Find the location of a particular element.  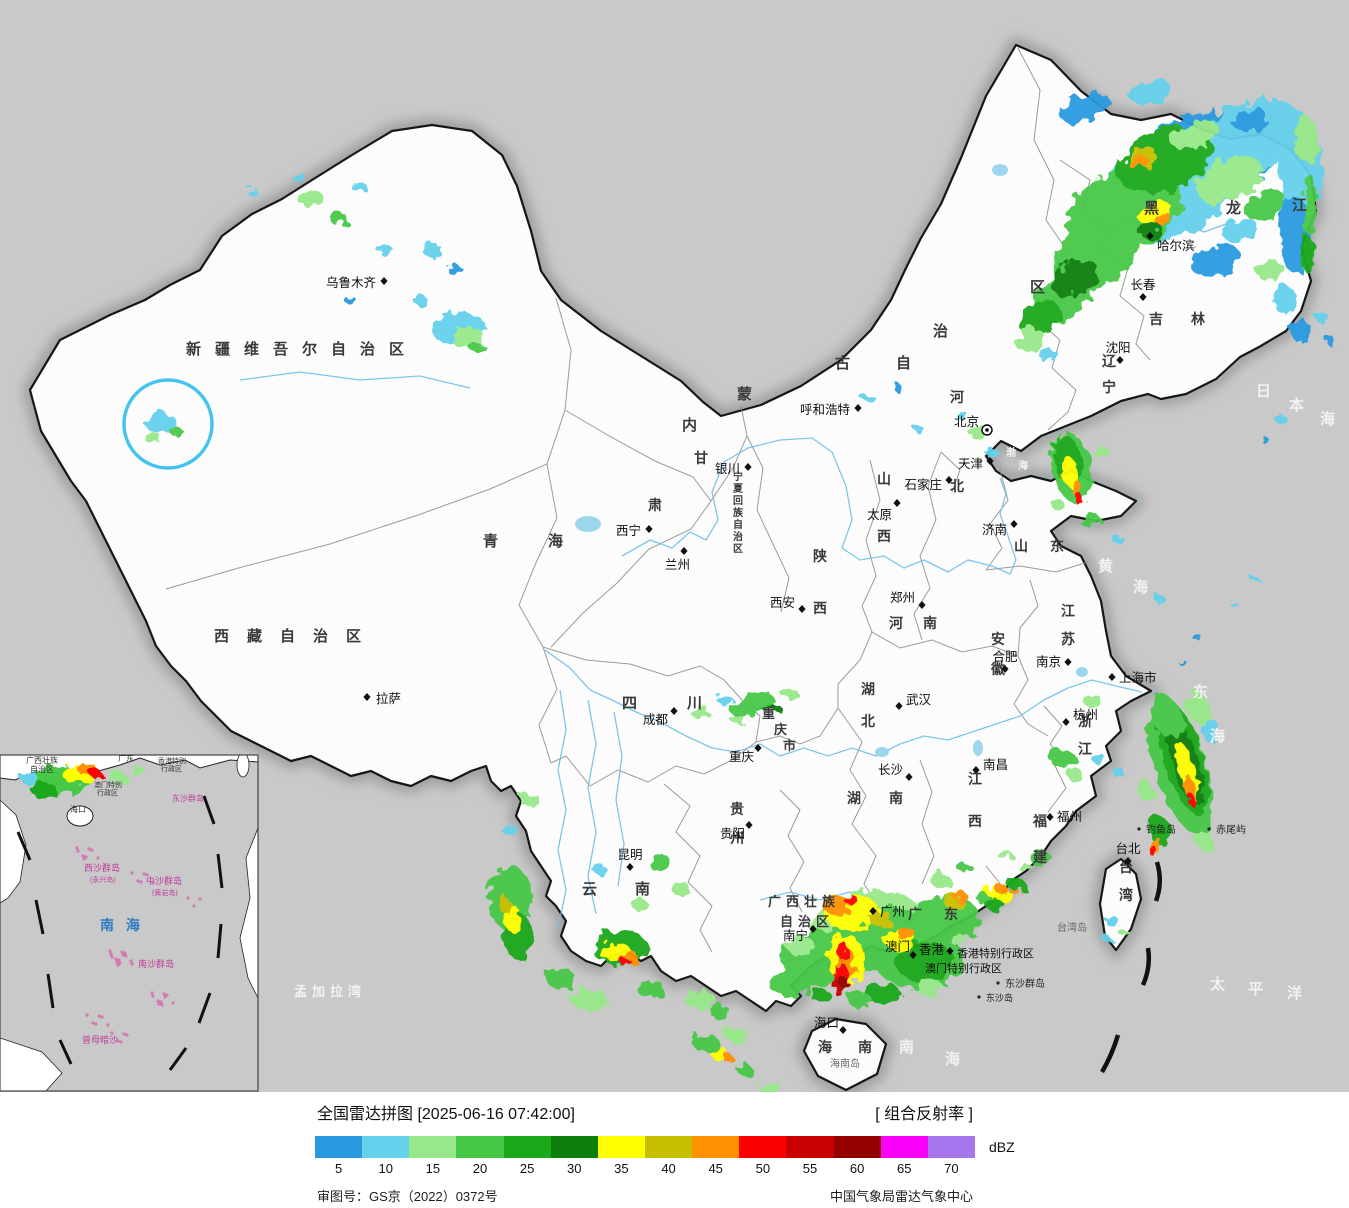

city-label: 南京 is located at coordinates (1048, 661).